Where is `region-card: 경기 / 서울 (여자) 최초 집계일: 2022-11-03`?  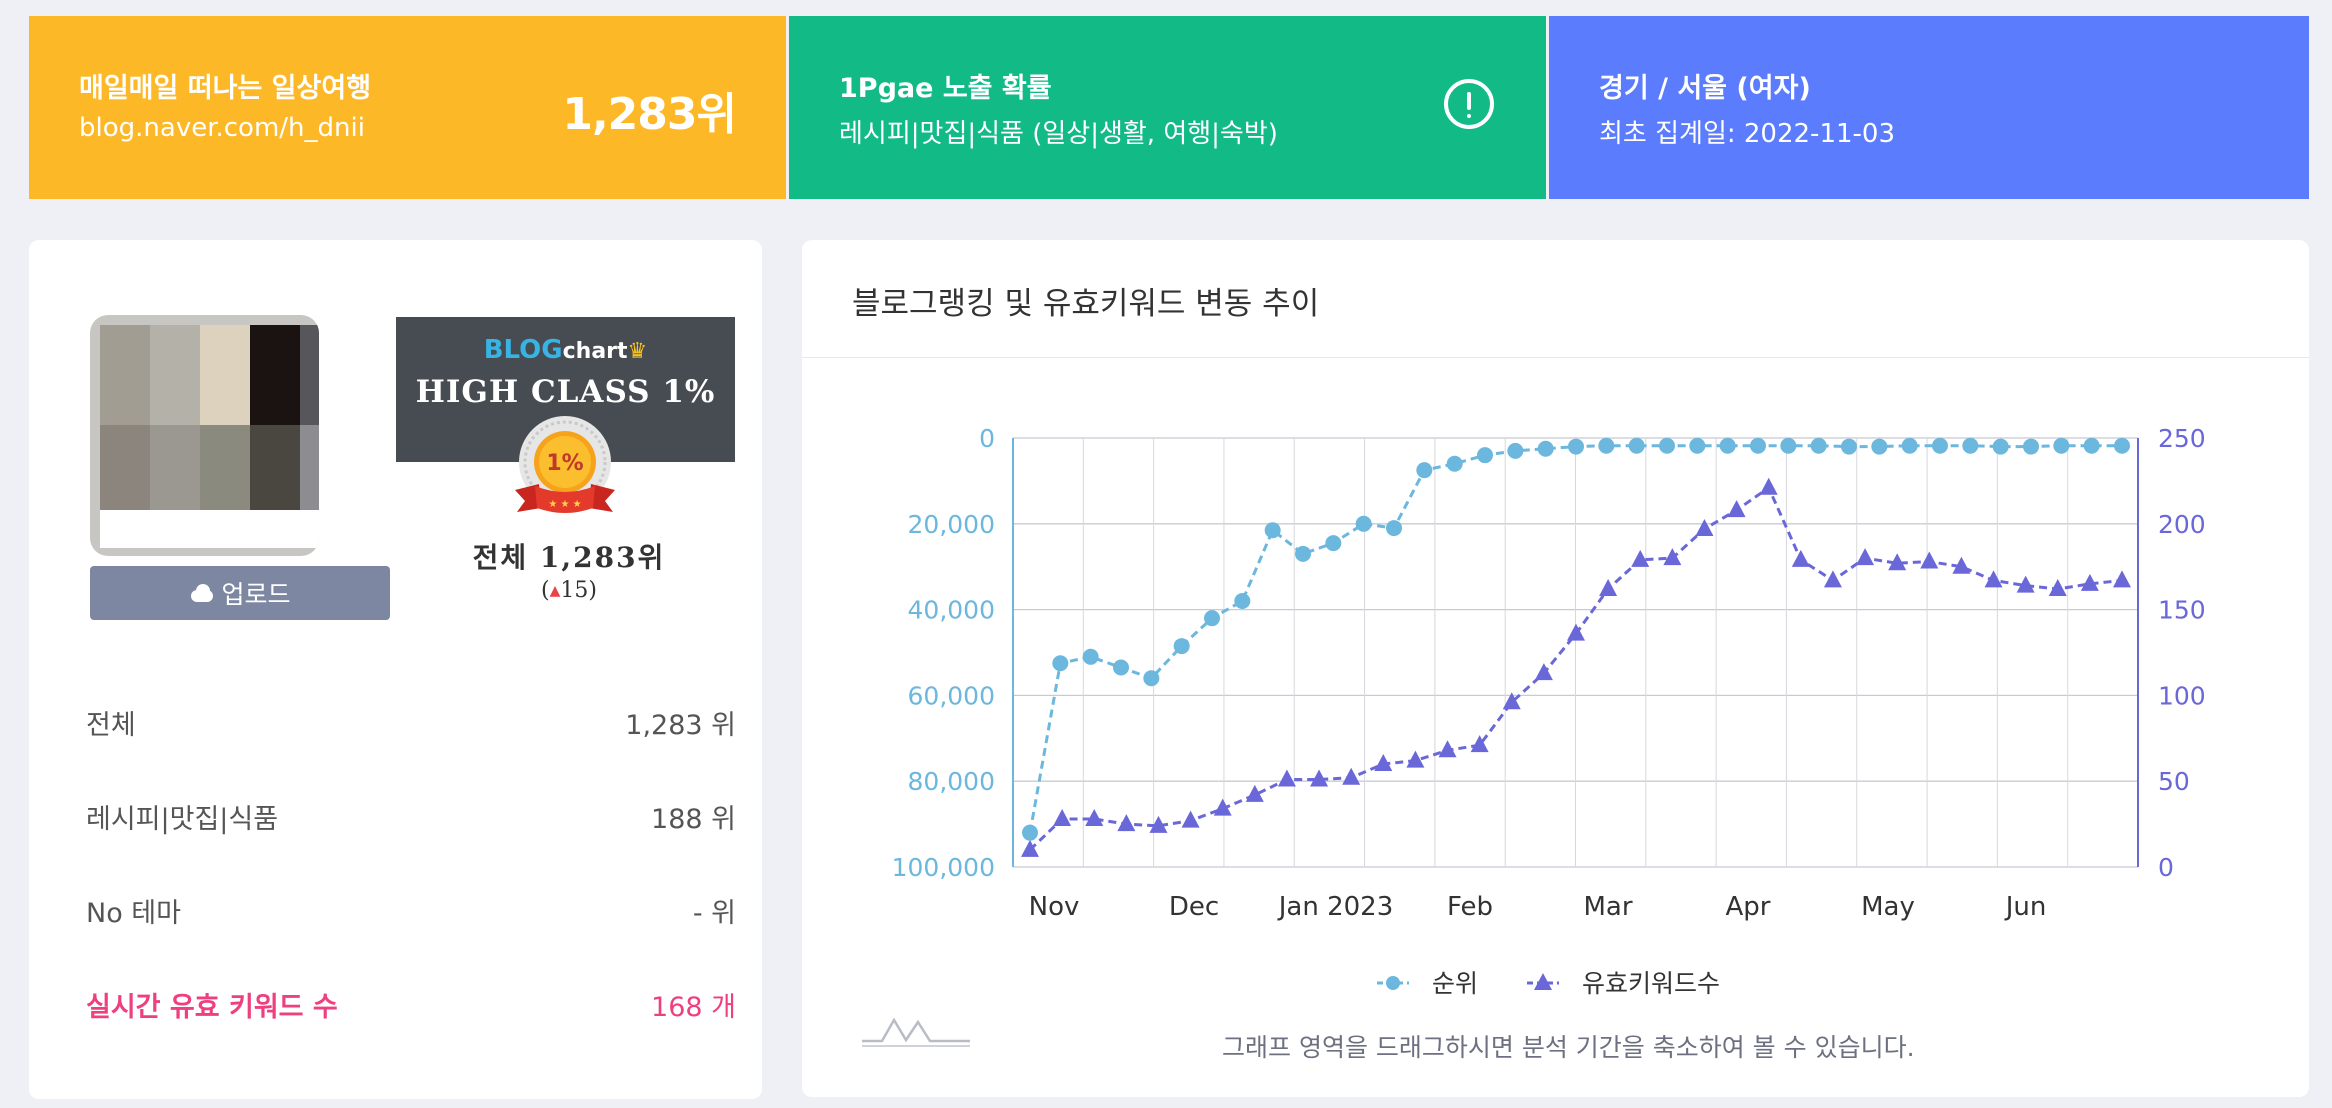
region-card: 경기 / 서울 (여자) 최초 집계일: 2022-11-03 is located at coordinates (1929, 107).